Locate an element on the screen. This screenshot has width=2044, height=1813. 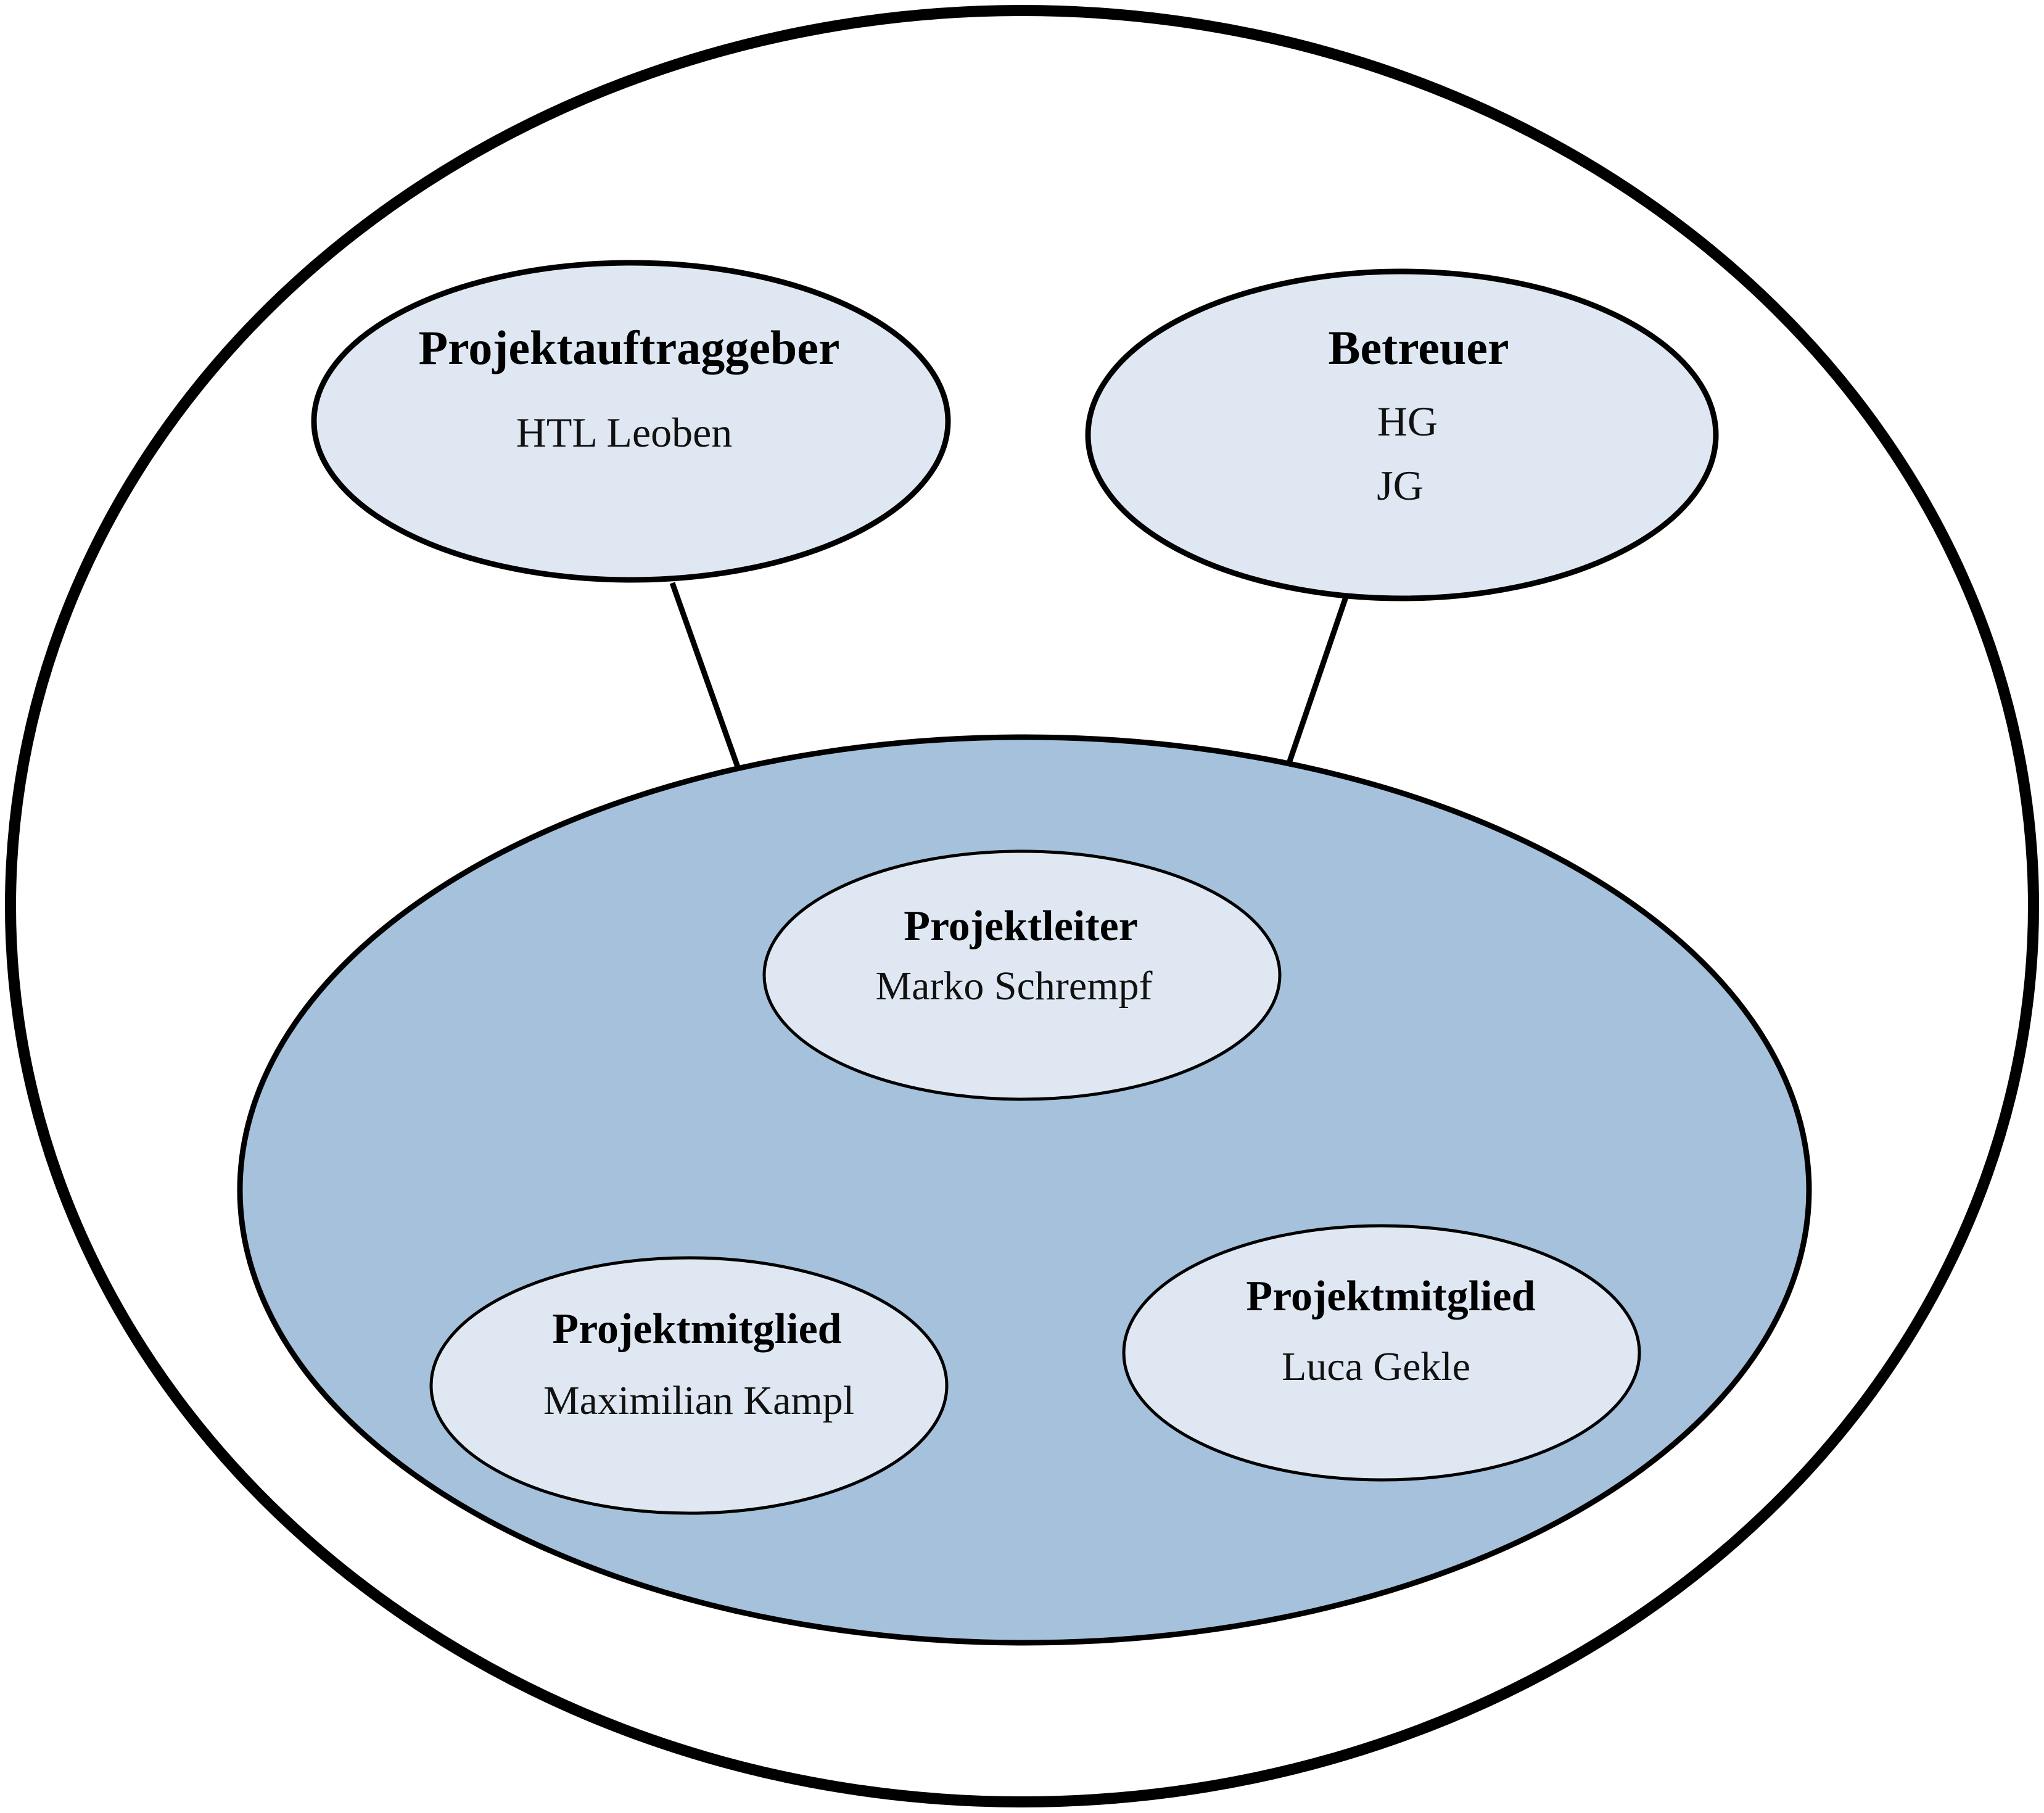
client-node-line: HTL Leoben is located at coordinates (624, 432).